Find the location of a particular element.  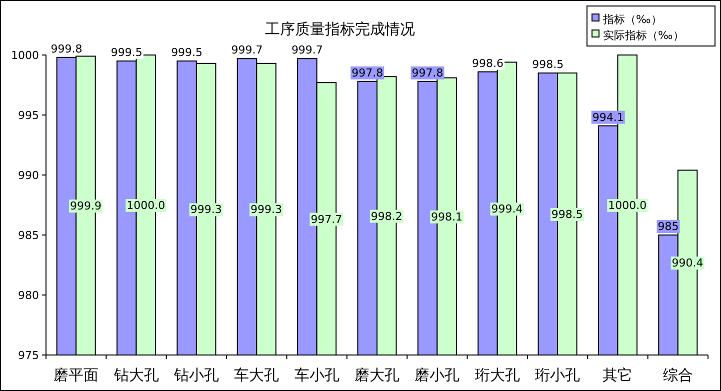

x-tick-label: 磨大孔 is located at coordinates (377, 375).